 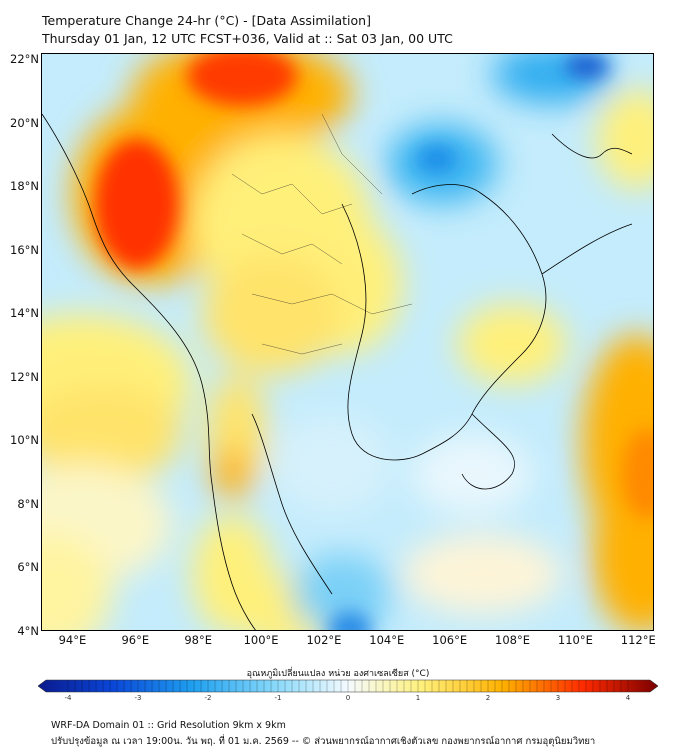 What do you see at coordinates (513, 640) in the screenshot?
I see `lon-tick-label: 108°E` at bounding box center [513, 640].